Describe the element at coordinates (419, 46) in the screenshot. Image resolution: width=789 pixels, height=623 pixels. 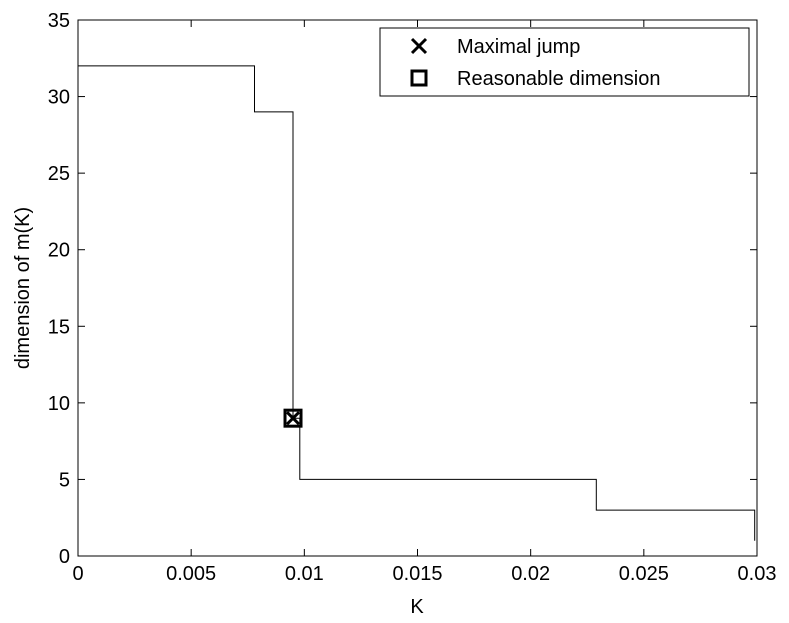
I see `legend-x-marker-icon` at that location.